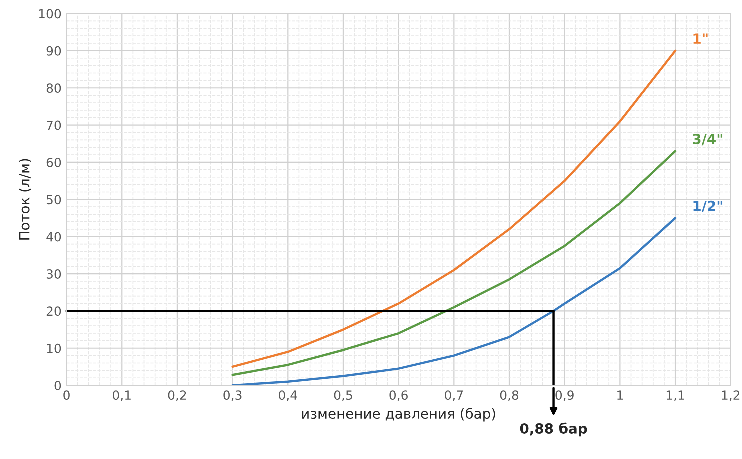  Describe the element at coordinates (731, 396) in the screenshot. I see `x-tick-label: 1,2` at that location.